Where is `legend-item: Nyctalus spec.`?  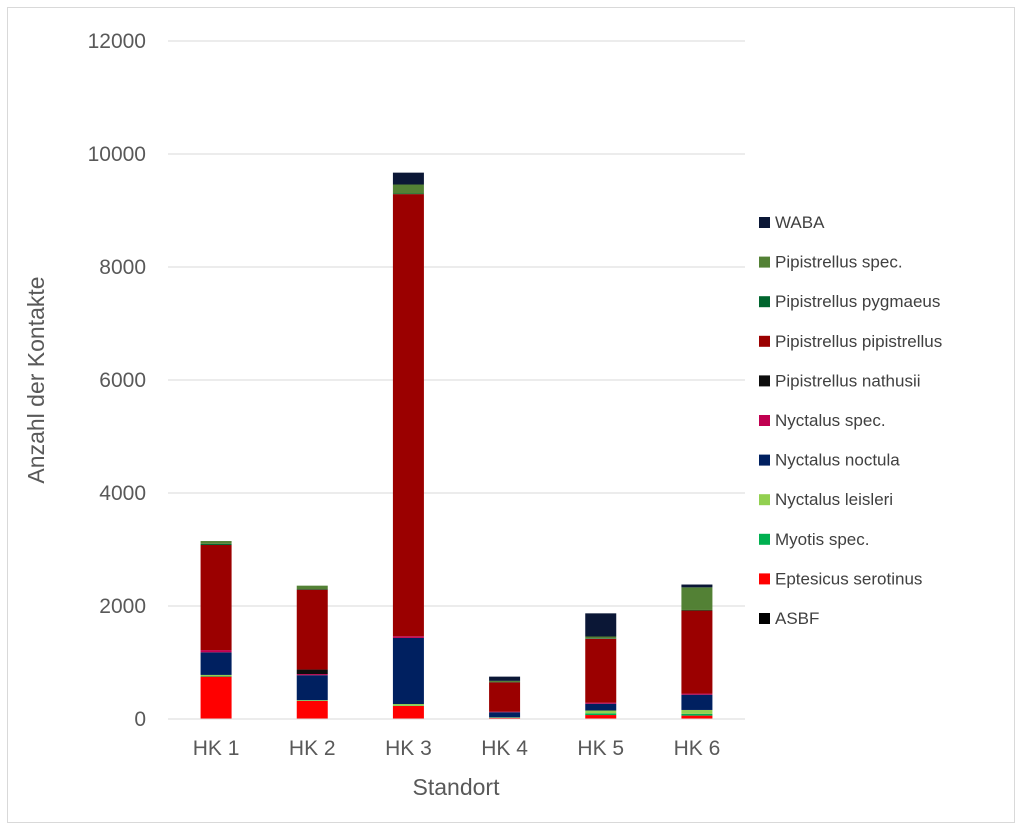
legend-item: Nyctalus spec. is located at coordinates (822, 420).